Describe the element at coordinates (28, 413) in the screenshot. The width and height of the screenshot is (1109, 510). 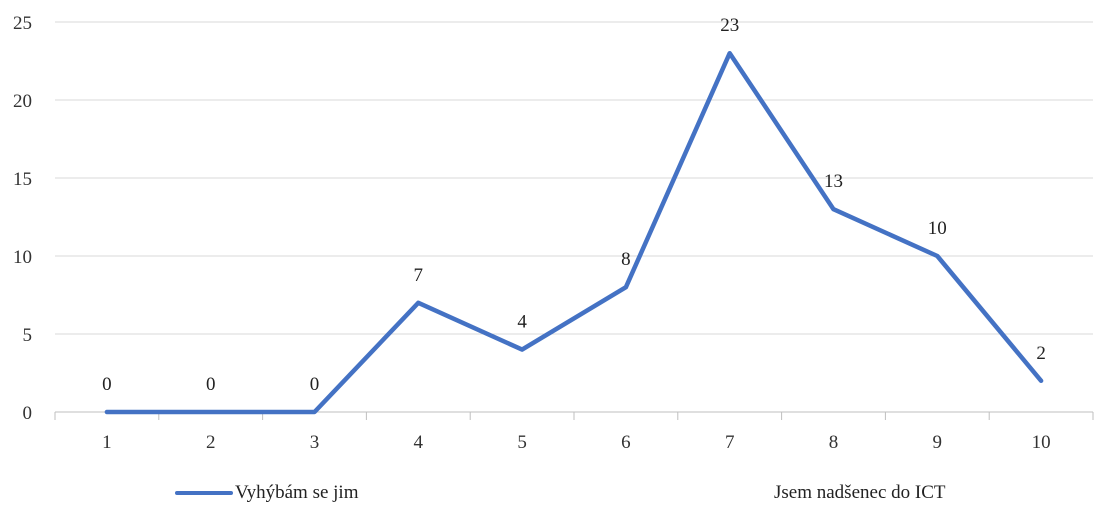
I see `y-tick-label: 0` at that location.